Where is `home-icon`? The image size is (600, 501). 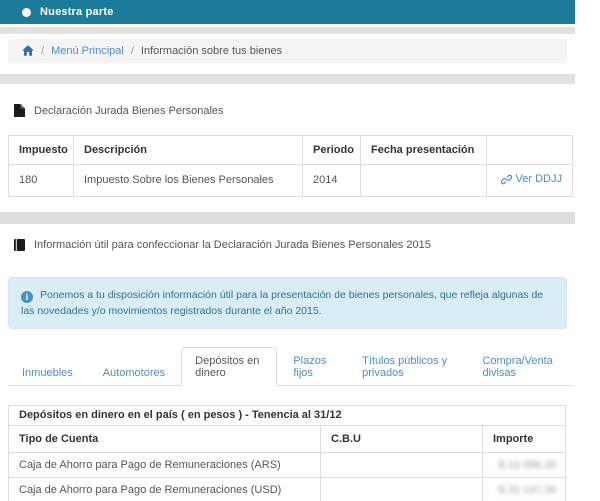 home-icon is located at coordinates (28, 50).